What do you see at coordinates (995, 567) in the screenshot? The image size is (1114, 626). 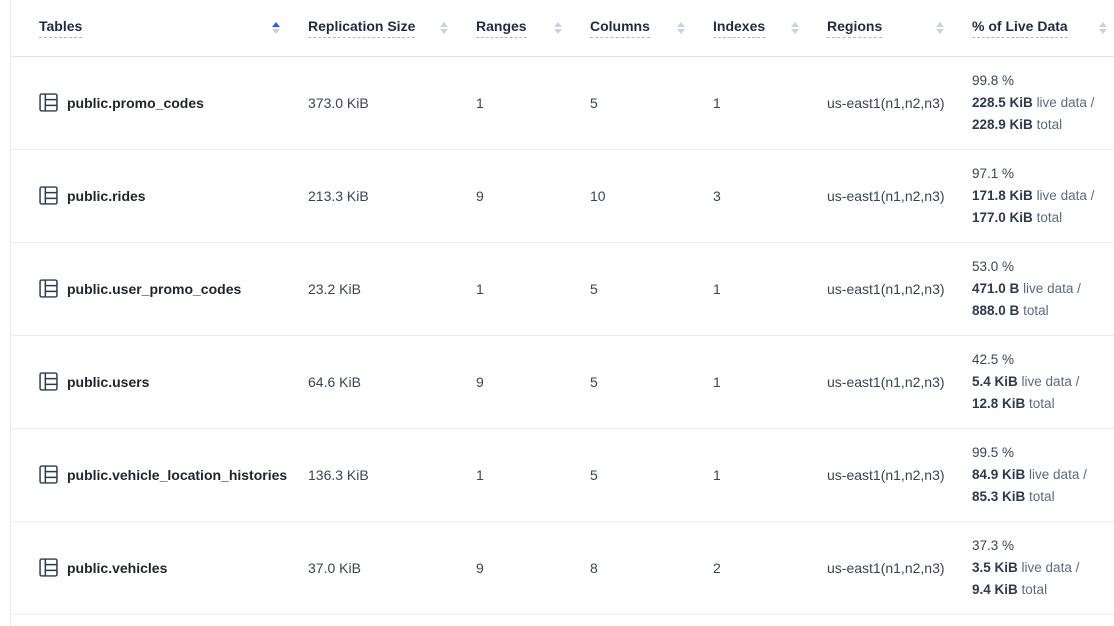 I see `live-size: 3.5 KiB` at bounding box center [995, 567].